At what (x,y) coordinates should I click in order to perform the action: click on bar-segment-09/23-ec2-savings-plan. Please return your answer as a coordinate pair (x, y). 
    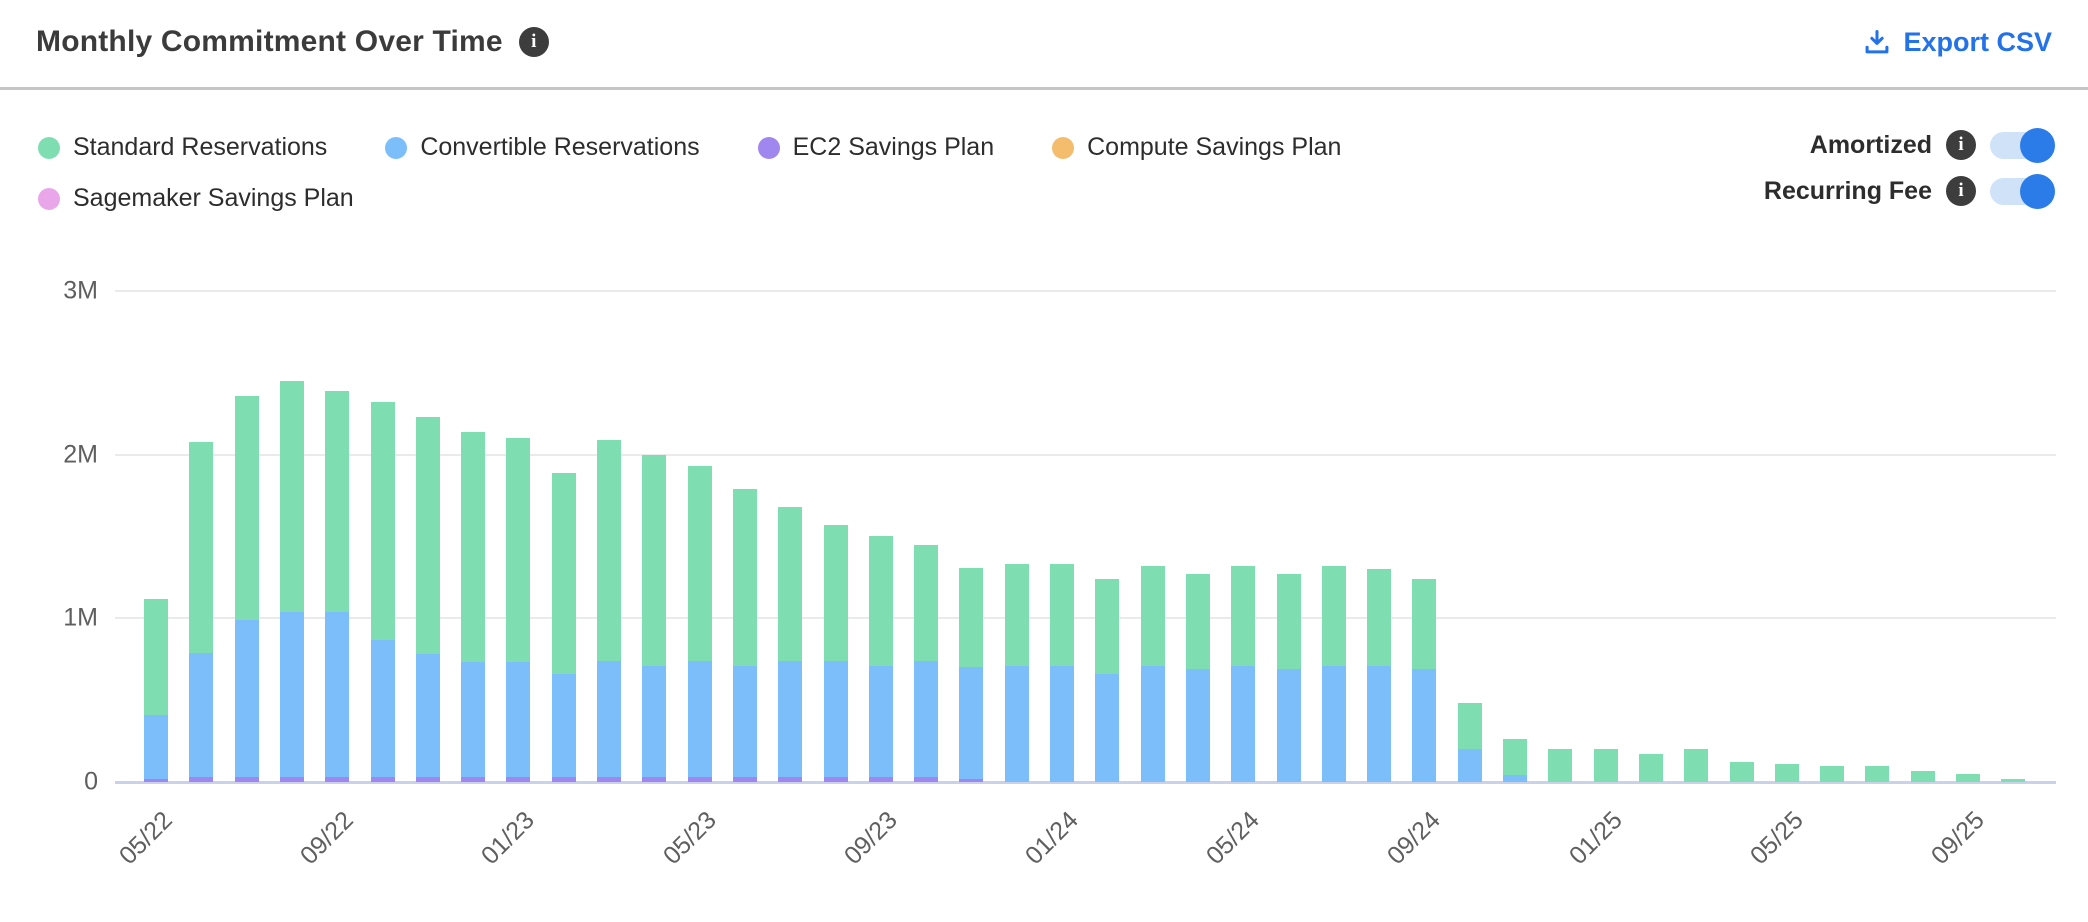
    Looking at the image, I should click on (880, 779).